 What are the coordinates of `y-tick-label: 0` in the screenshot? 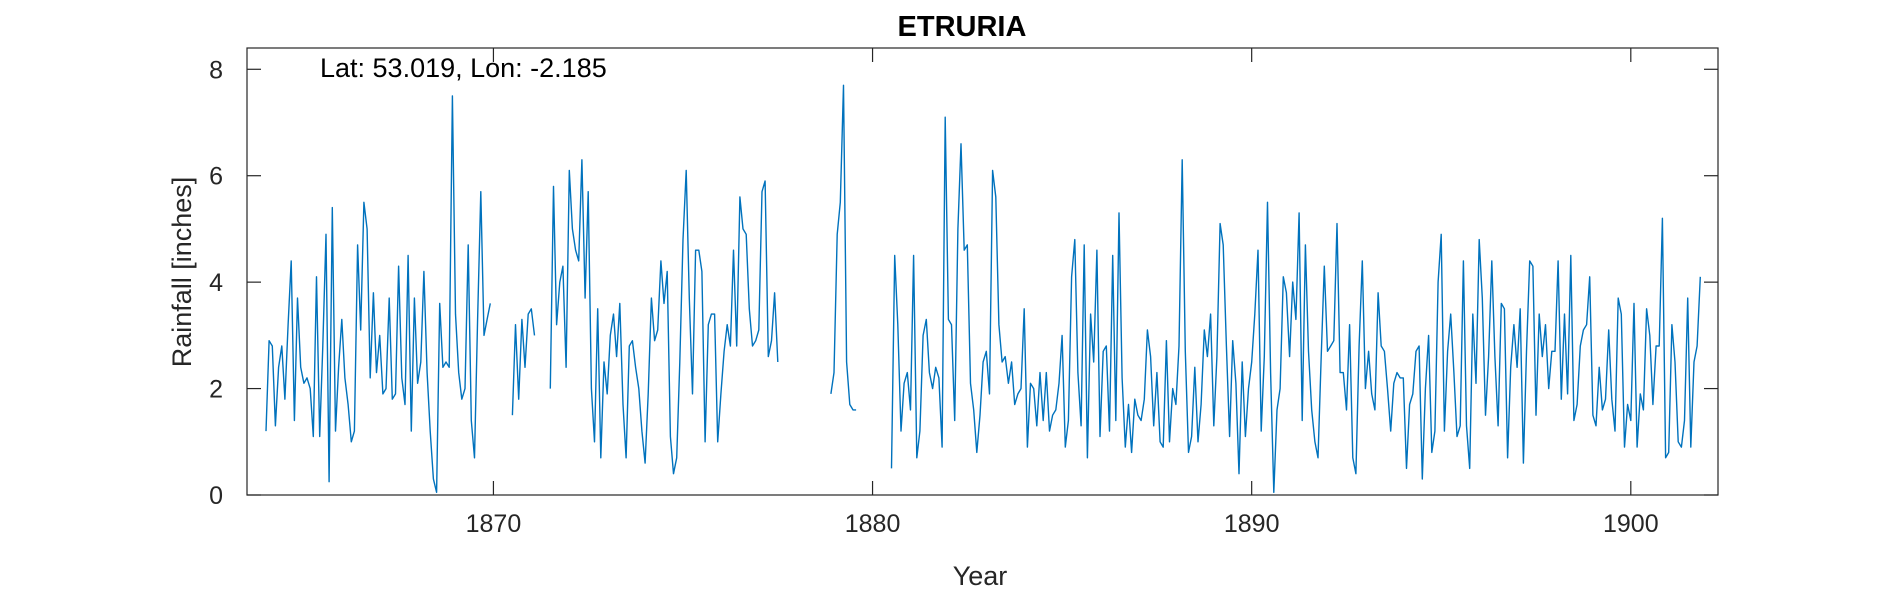 It's located at (216, 496).